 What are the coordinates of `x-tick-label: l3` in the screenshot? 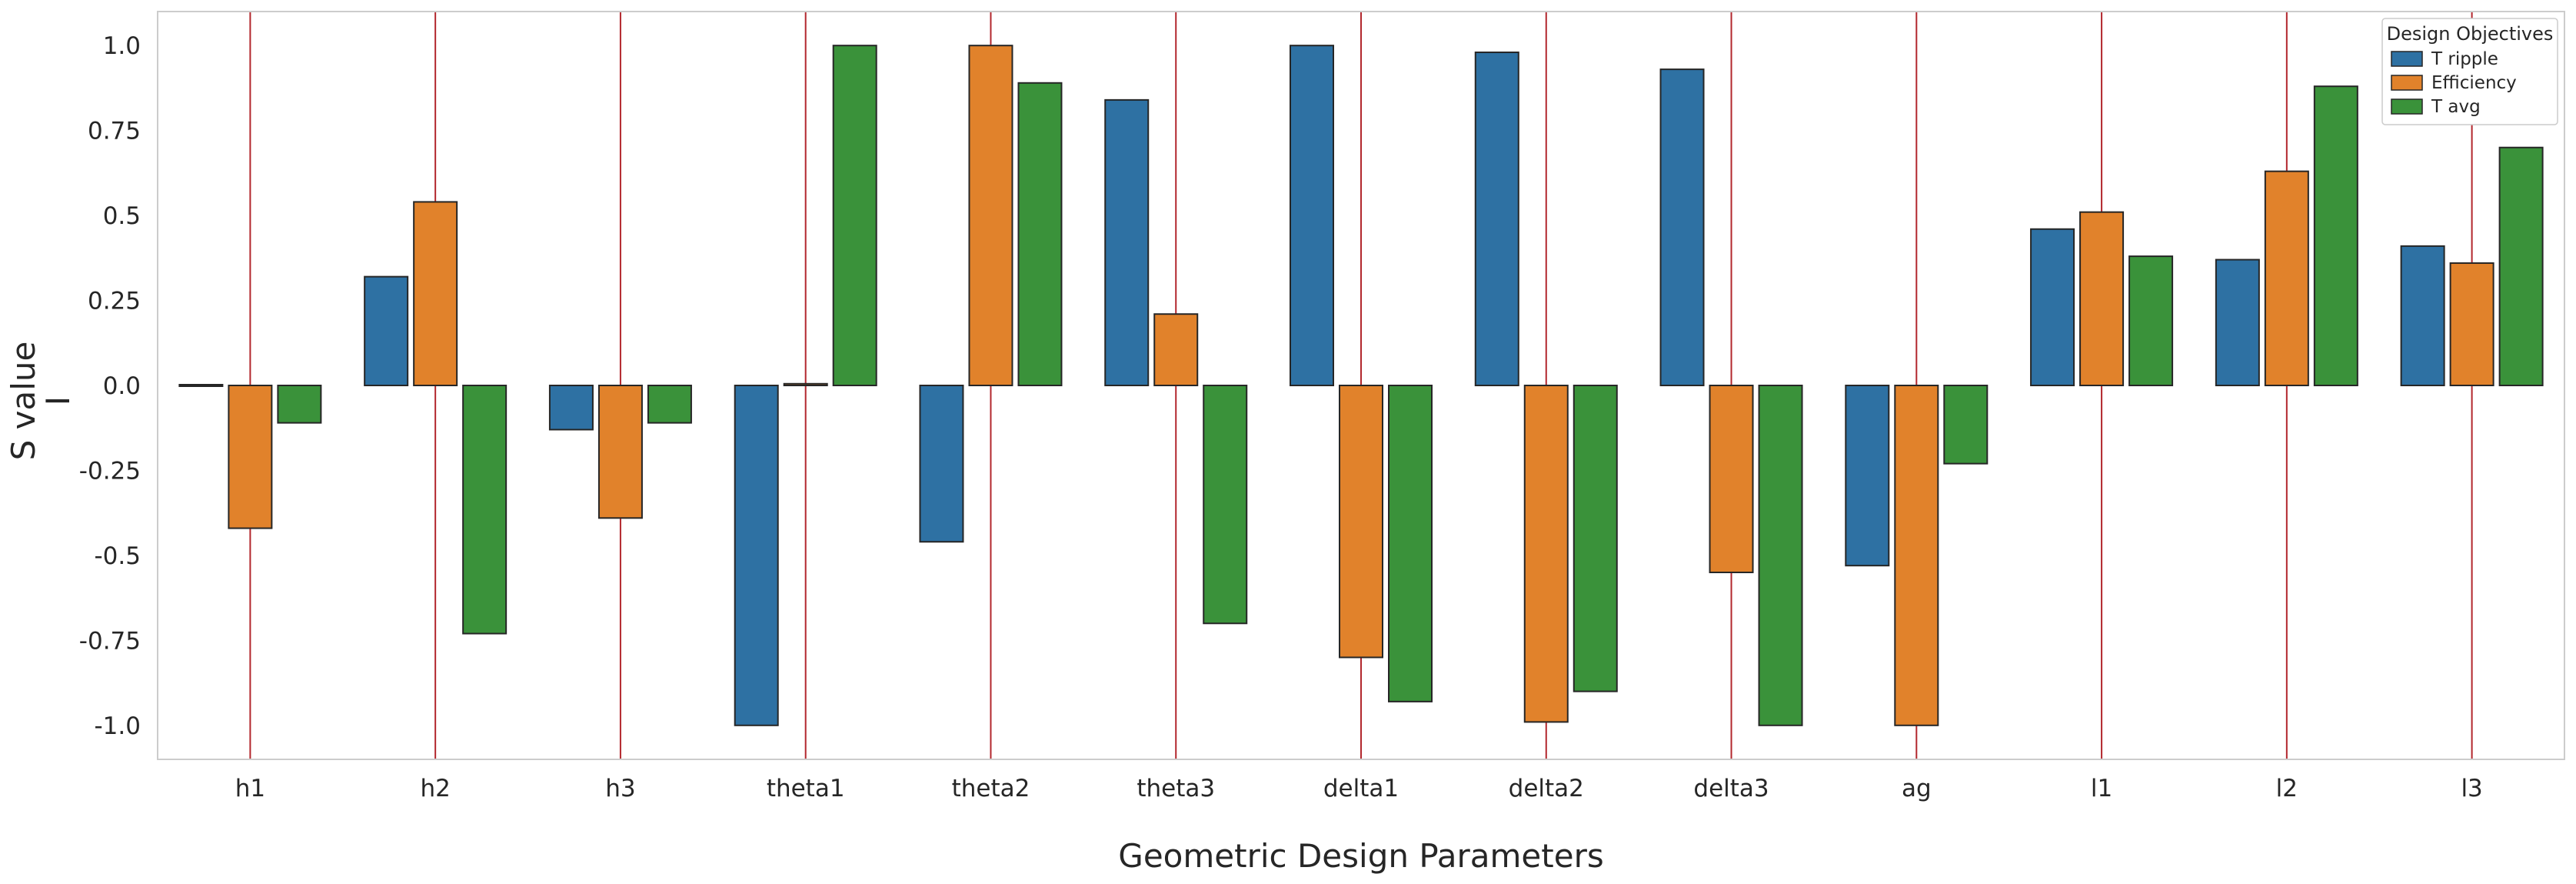 It's located at (2471, 789).